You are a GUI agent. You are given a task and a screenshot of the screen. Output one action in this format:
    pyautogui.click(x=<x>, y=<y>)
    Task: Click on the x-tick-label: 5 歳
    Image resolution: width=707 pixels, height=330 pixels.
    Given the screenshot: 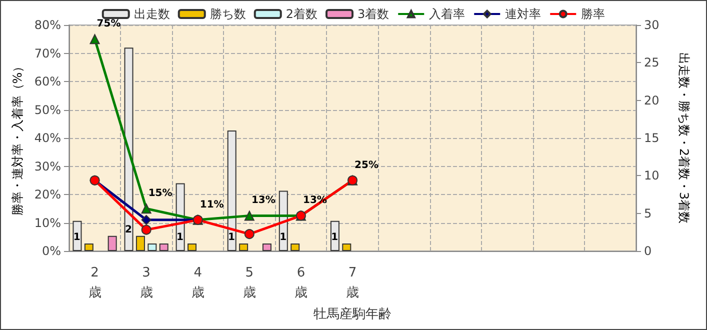 What is the action you would take?
    pyautogui.click(x=249, y=283)
    